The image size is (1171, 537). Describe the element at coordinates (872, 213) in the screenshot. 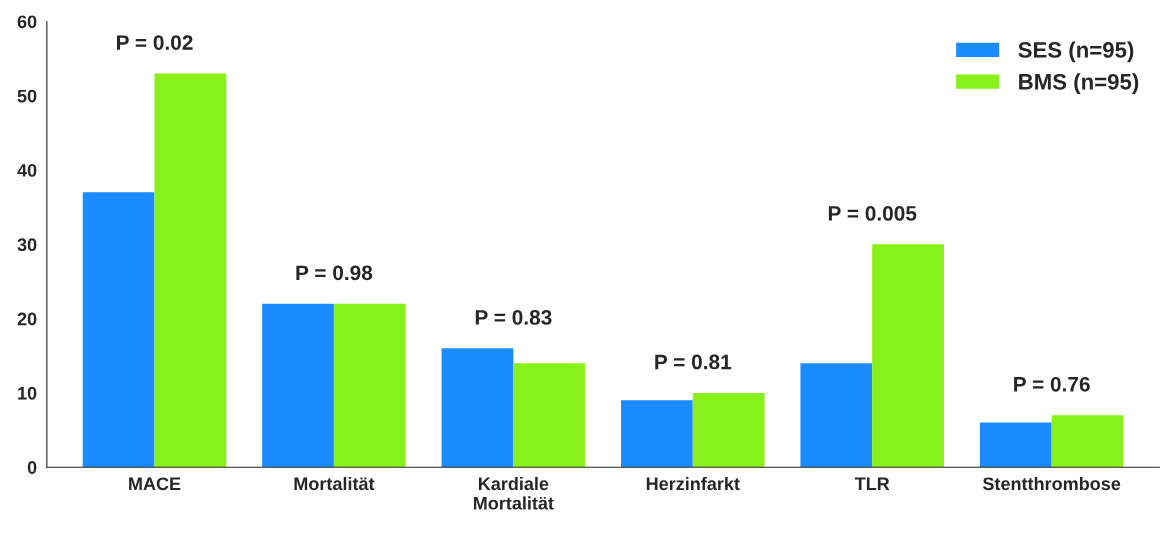

I see `annotation: P = 0.005` at that location.